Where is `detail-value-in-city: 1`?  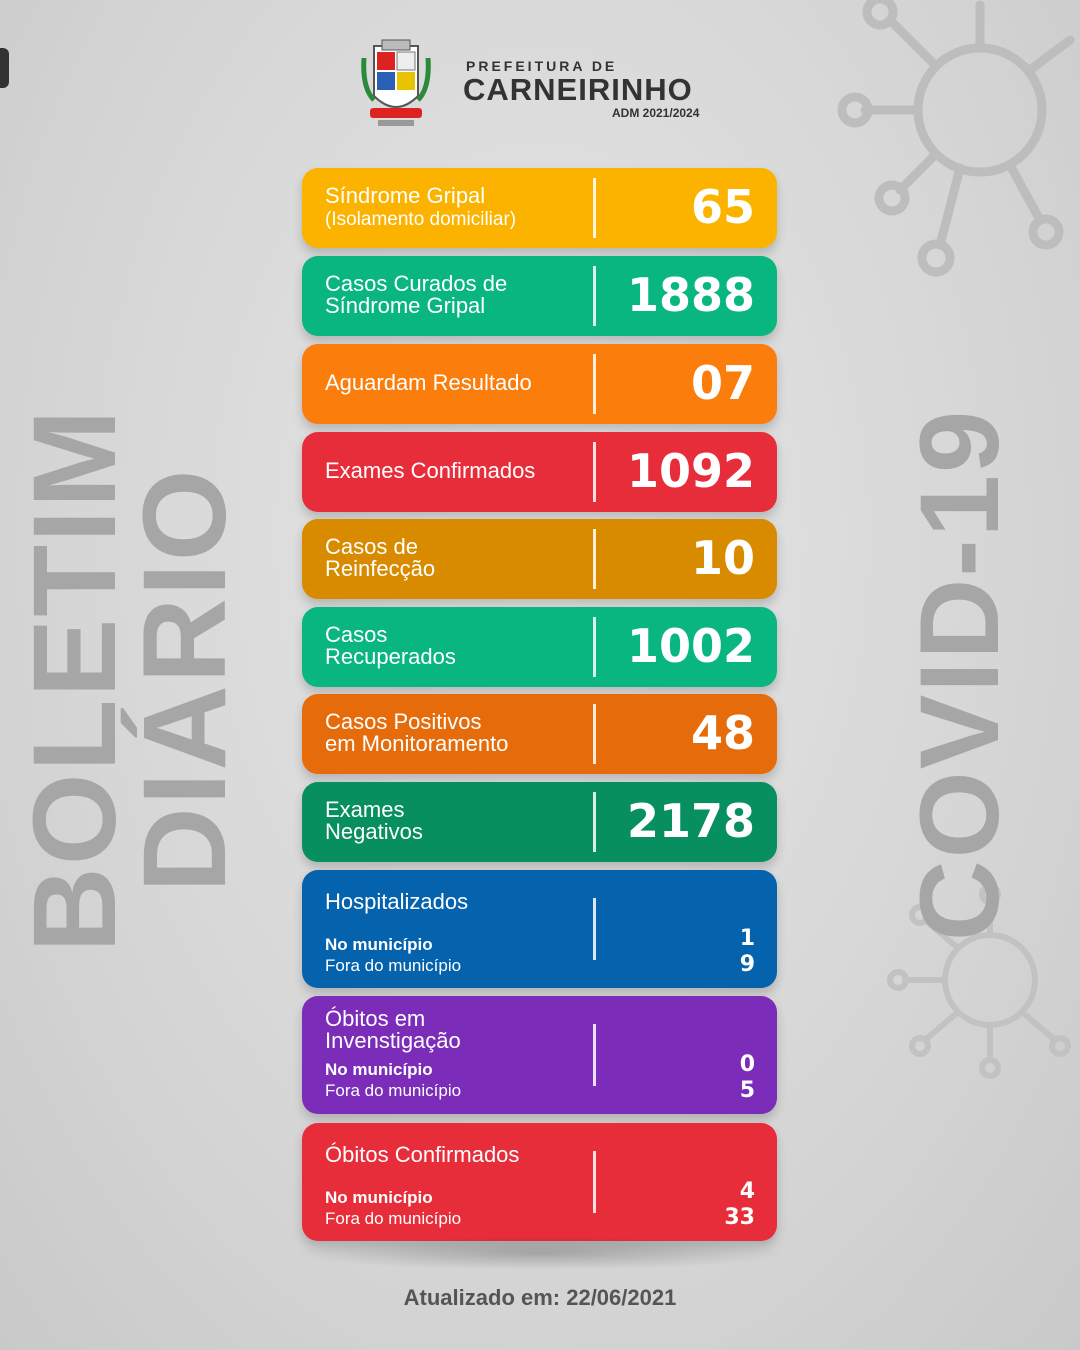 detail-value-in-city: 1 is located at coordinates (747, 938).